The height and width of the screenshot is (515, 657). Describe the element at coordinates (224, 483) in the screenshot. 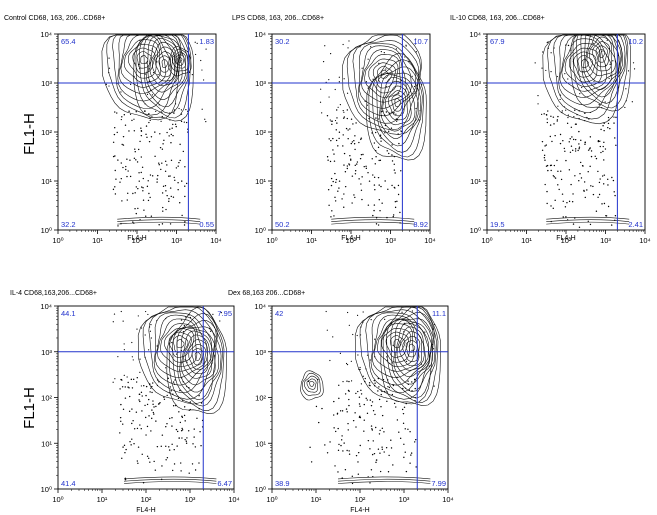

I see `quadrant-lower-right: 6.47` at that location.